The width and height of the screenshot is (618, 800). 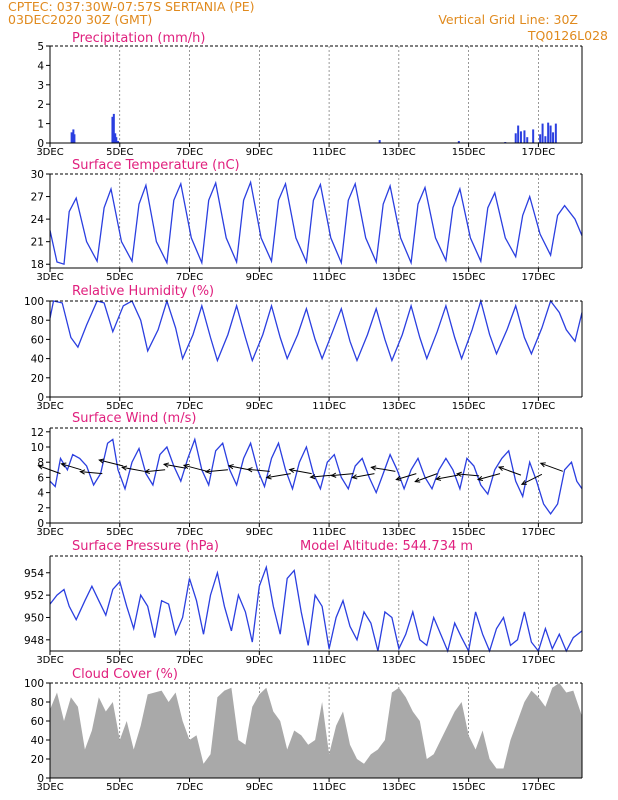 I want to click on y-tick-label: 20, so click(x=37, y=379).